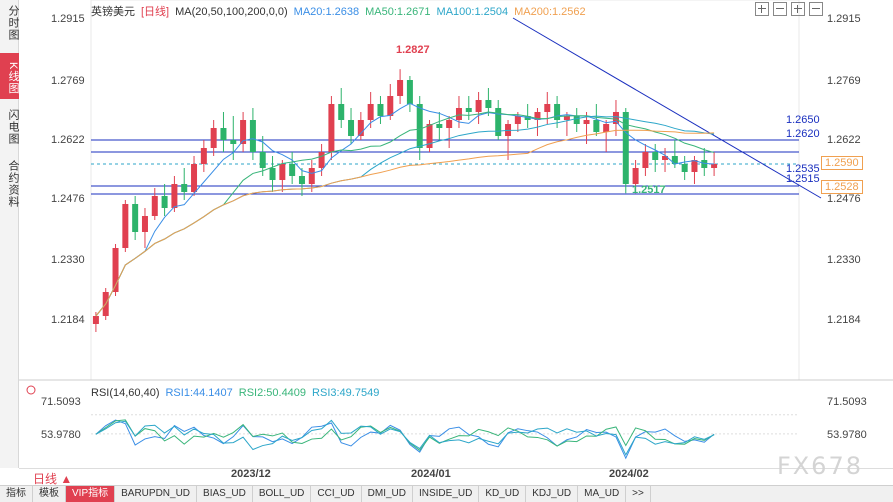 The height and width of the screenshot is (502, 893). What do you see at coordinates (156, 494) in the screenshot?
I see `tab-barupdn: BARUPDN_UD` at bounding box center [156, 494].